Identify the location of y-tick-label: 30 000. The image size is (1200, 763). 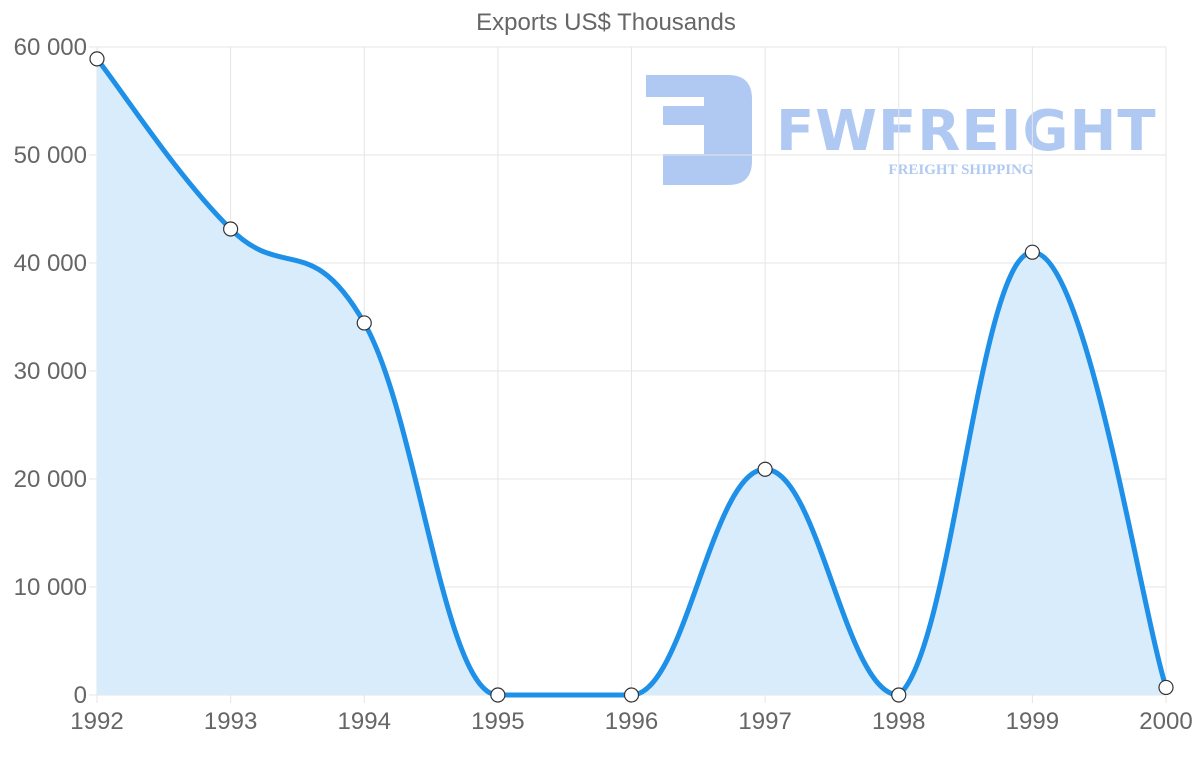
(50, 371).